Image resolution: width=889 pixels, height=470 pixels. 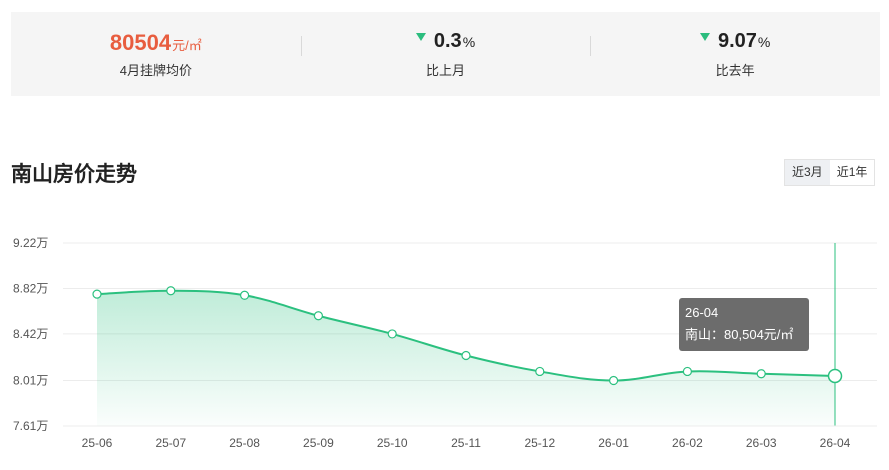 I want to click on y-tick-label: 8.42万, so click(x=30, y=334).